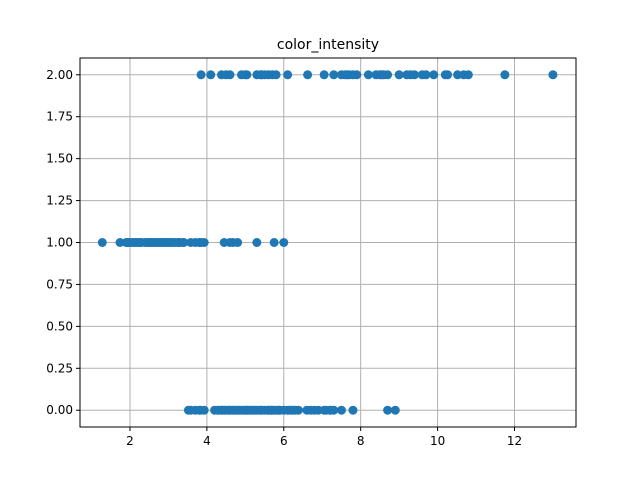 Image resolution: width=640 pixels, height=480 pixels. What do you see at coordinates (59, 243) in the screenshot?
I see `y-tick-label: 1.00` at bounding box center [59, 243].